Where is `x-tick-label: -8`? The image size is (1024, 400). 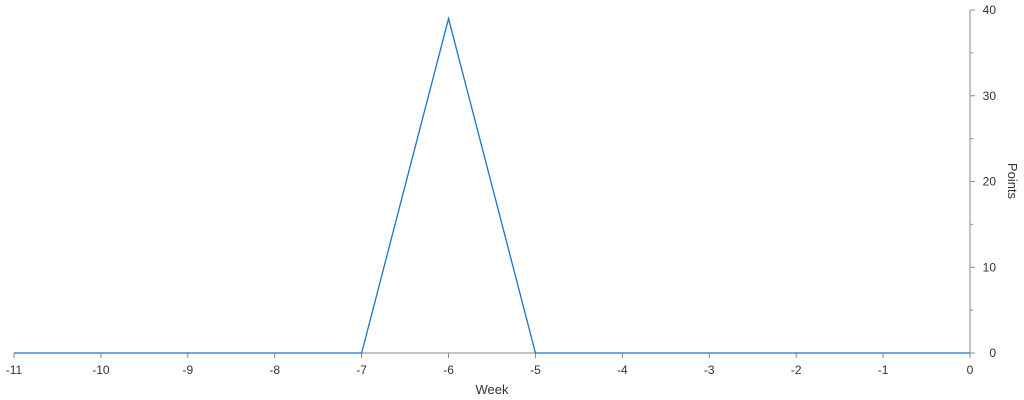 x-tick-label: -8 is located at coordinates (274, 370).